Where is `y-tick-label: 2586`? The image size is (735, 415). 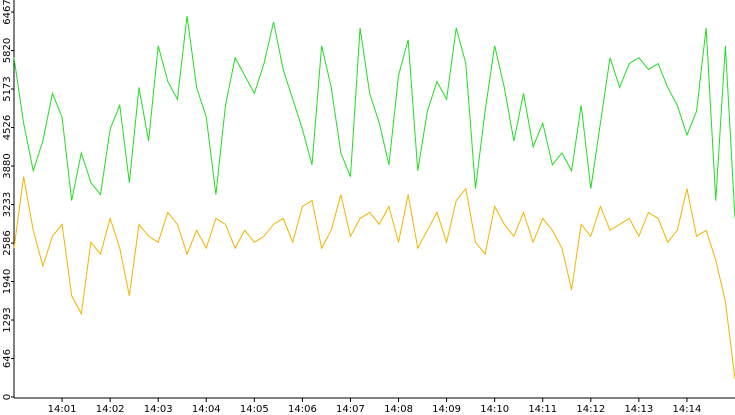 y-tick-label: 2586 is located at coordinates (7, 242).